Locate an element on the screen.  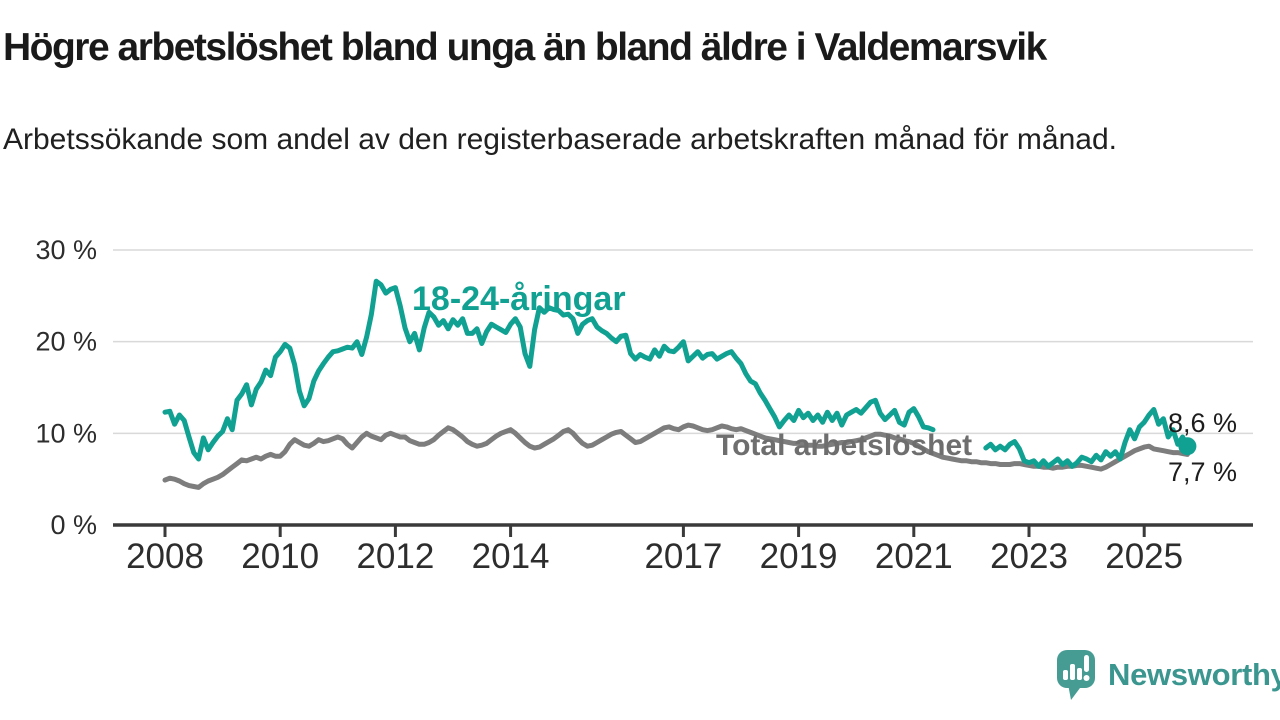
x-tick-label: 2017 is located at coordinates (683, 556).